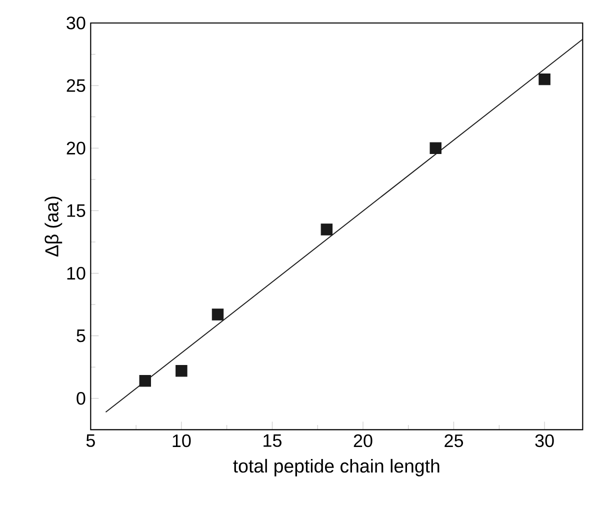  Describe the element at coordinates (363, 441) in the screenshot. I see `x-tick-label: 20` at that location.